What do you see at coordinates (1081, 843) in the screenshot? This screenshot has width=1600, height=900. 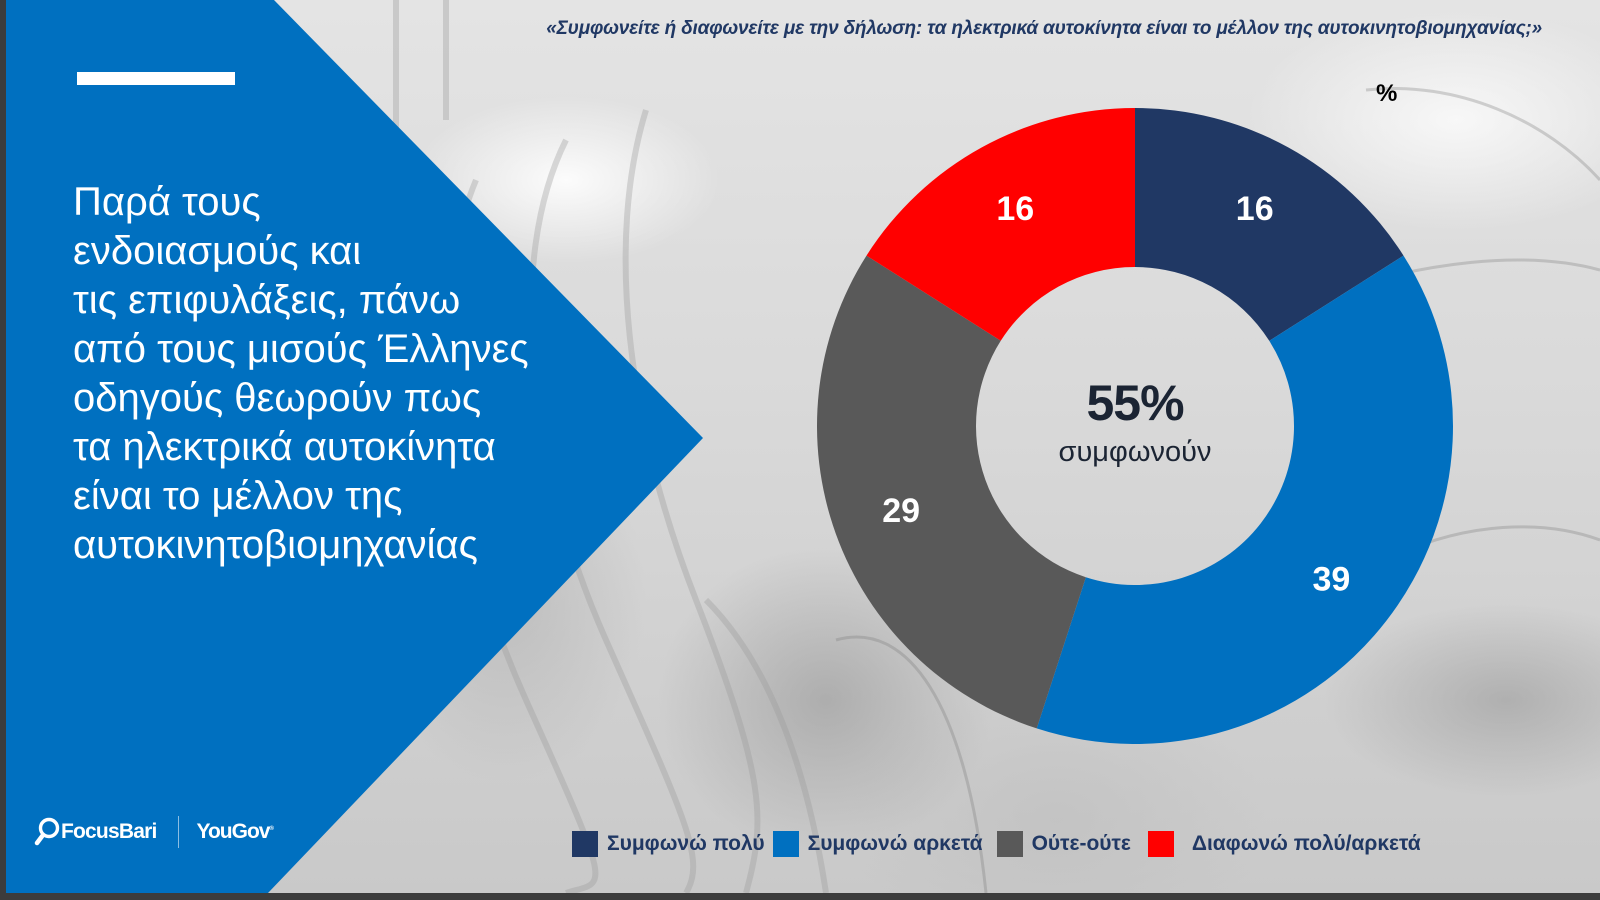 I see `legend-label: Ούτε-ούτε` at bounding box center [1081, 843].